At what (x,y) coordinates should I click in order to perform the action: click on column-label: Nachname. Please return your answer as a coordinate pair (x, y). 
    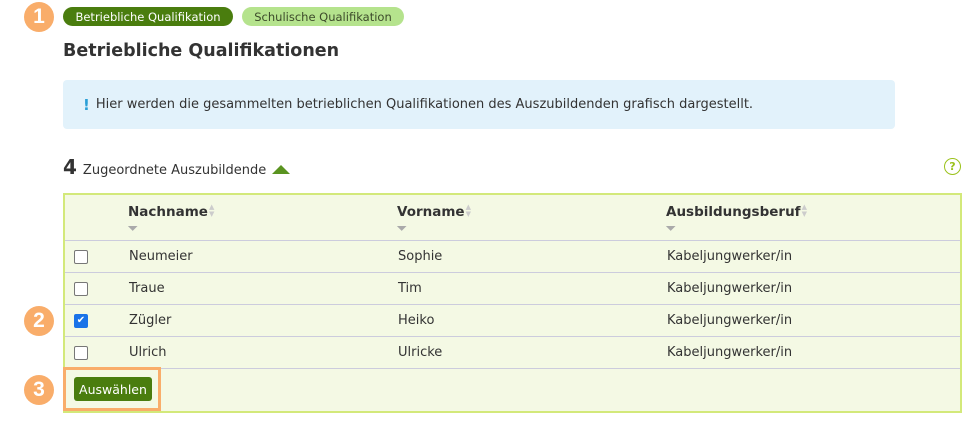
    Looking at the image, I should click on (168, 212).